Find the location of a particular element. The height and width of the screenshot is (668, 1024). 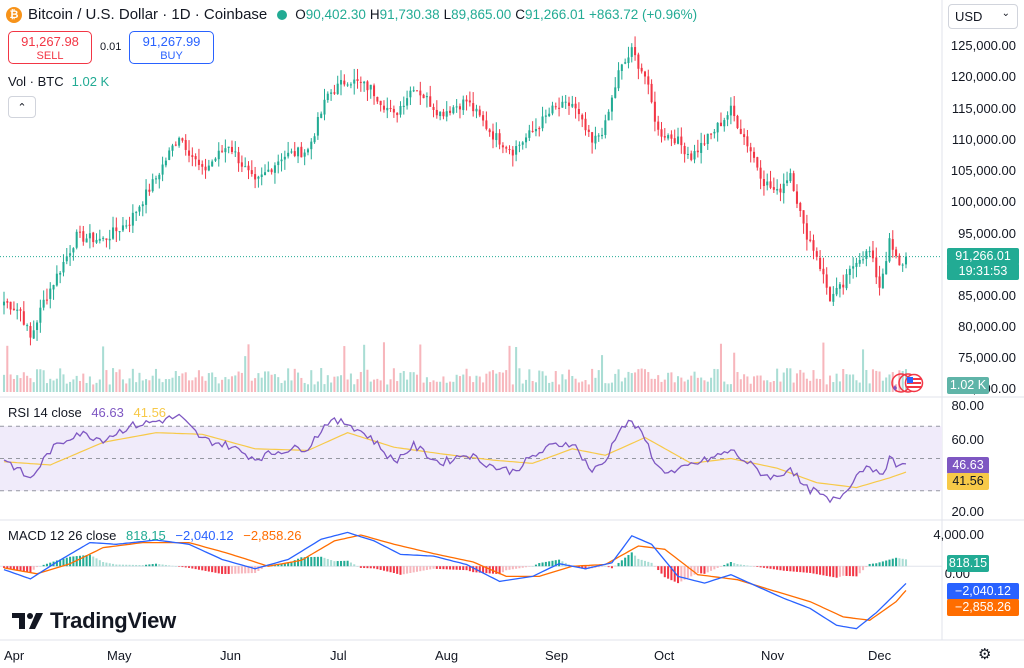

sell-button: 91,267.98 SELL is located at coordinates (50, 47).